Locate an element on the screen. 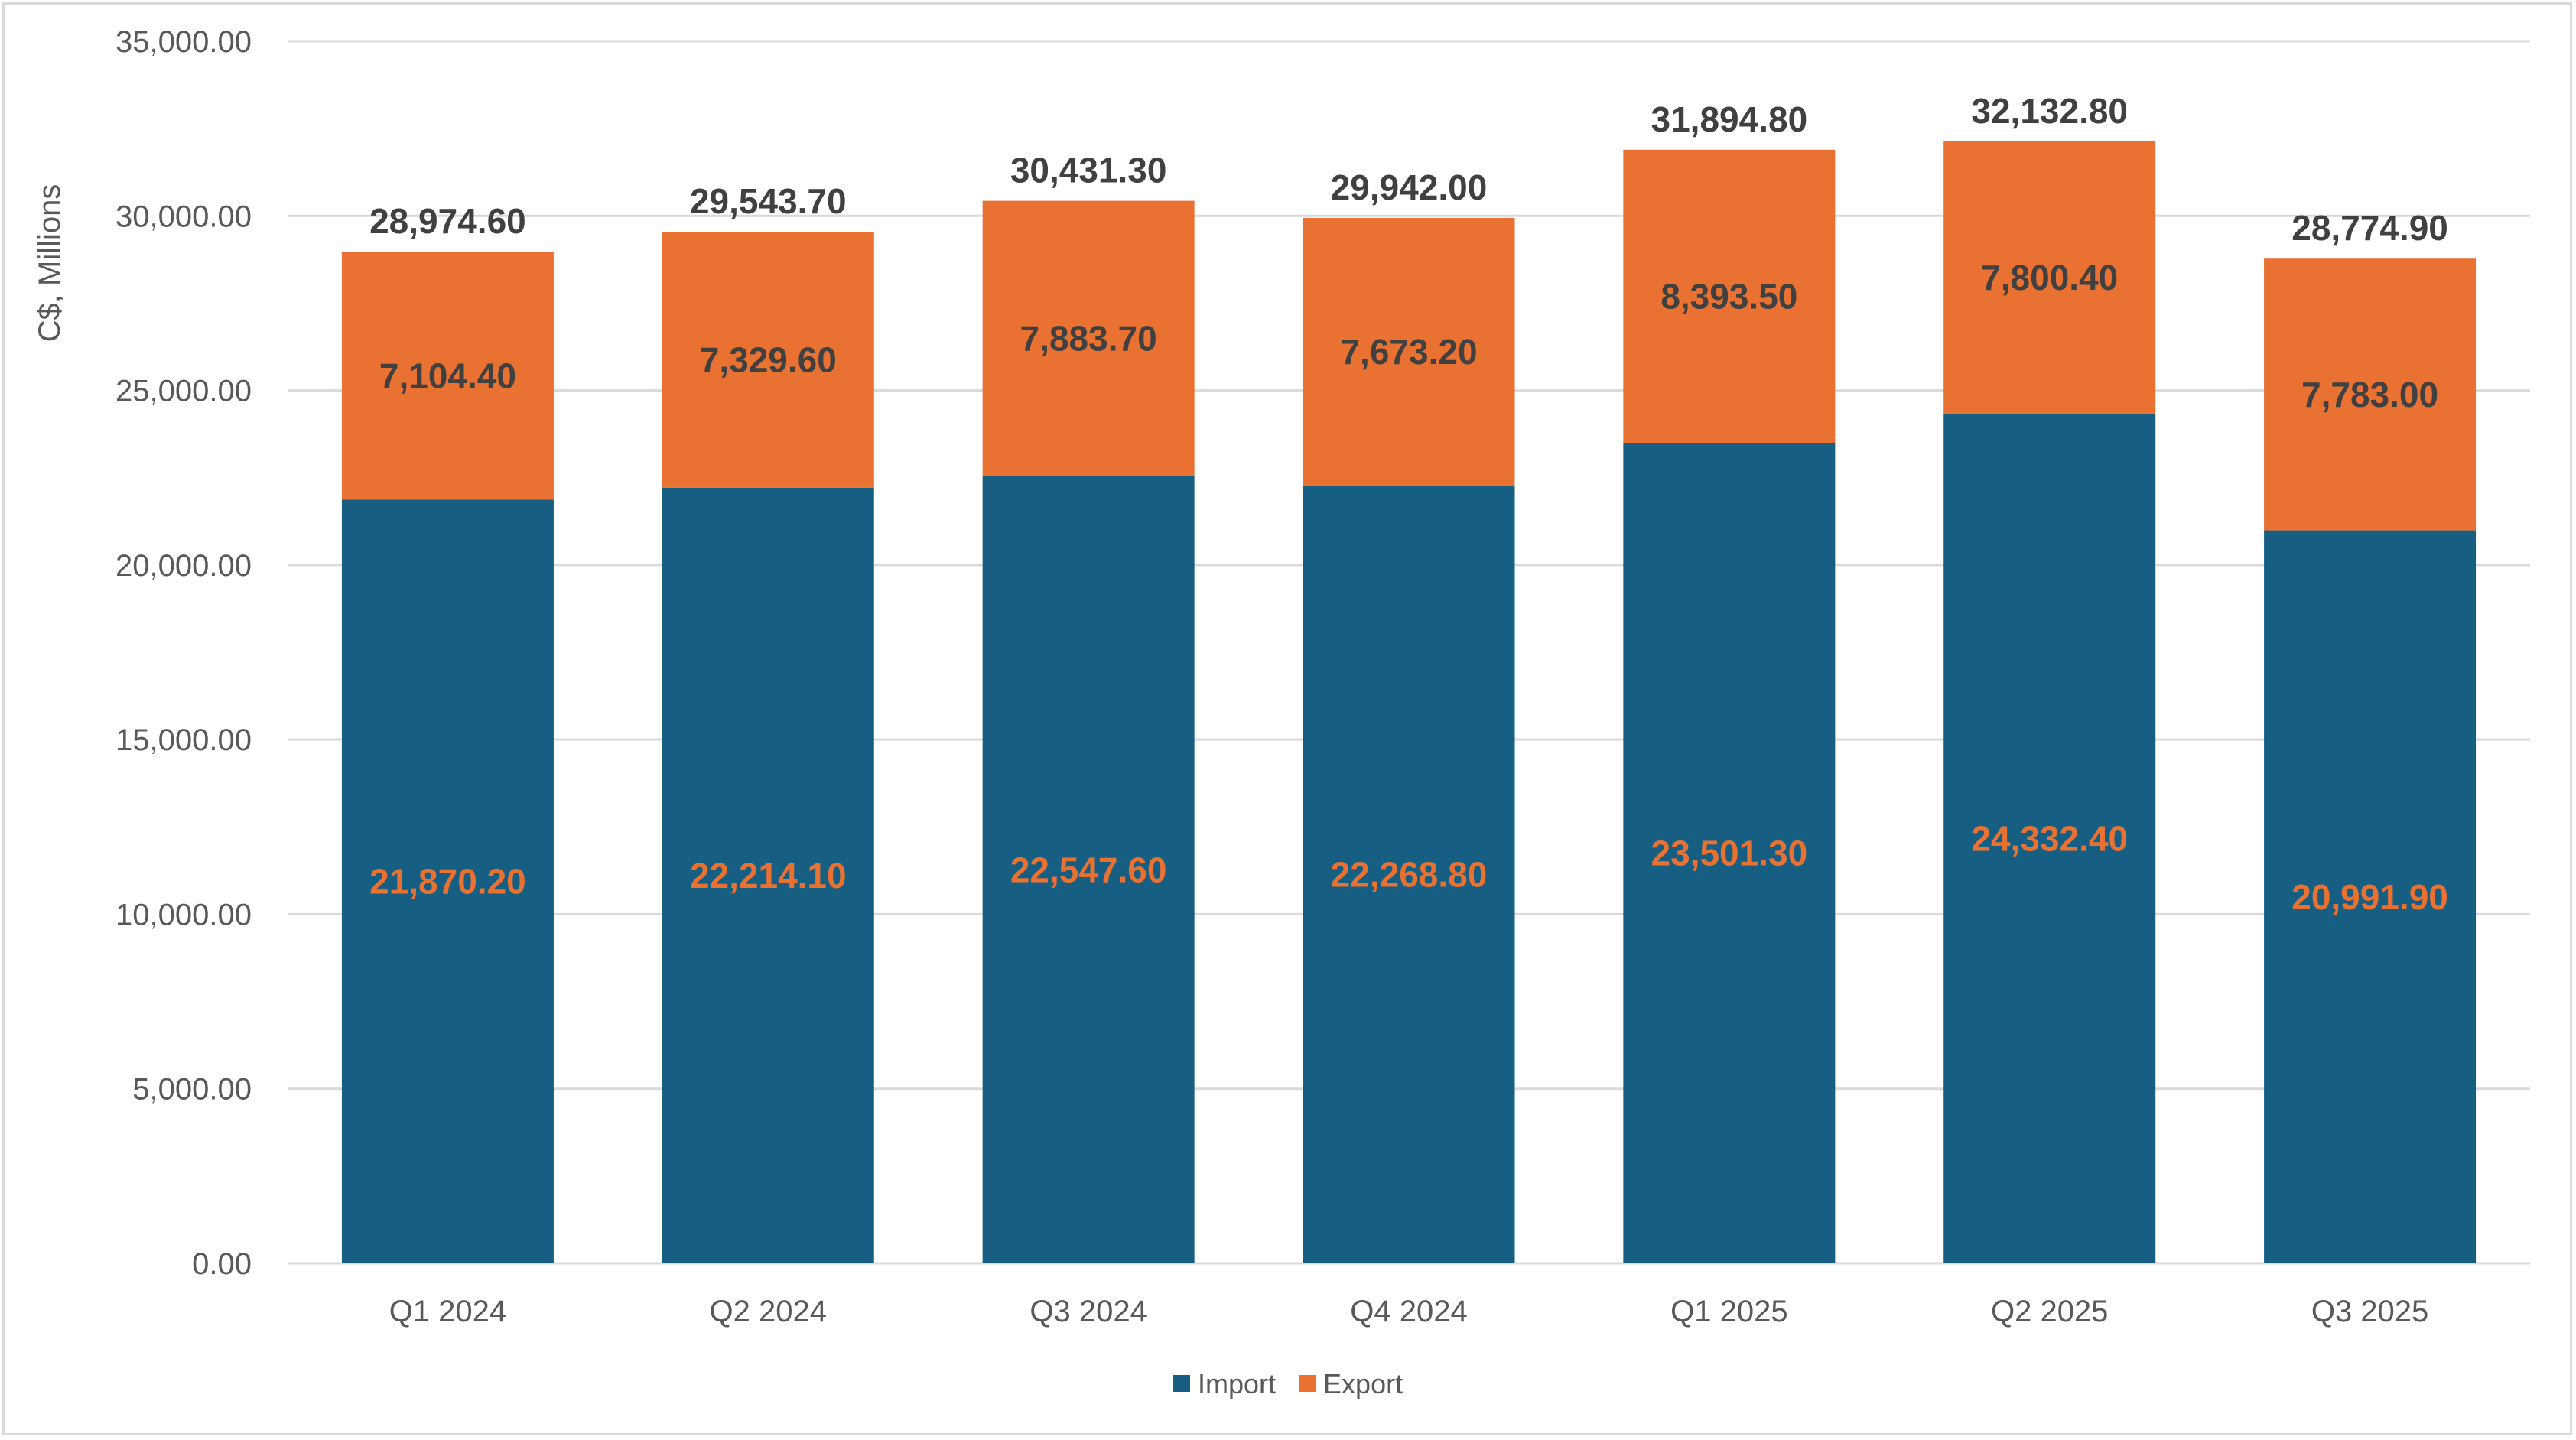 Image resolution: width=2576 pixels, height=1440 pixels. legend-swatch-export is located at coordinates (1307, 1383).